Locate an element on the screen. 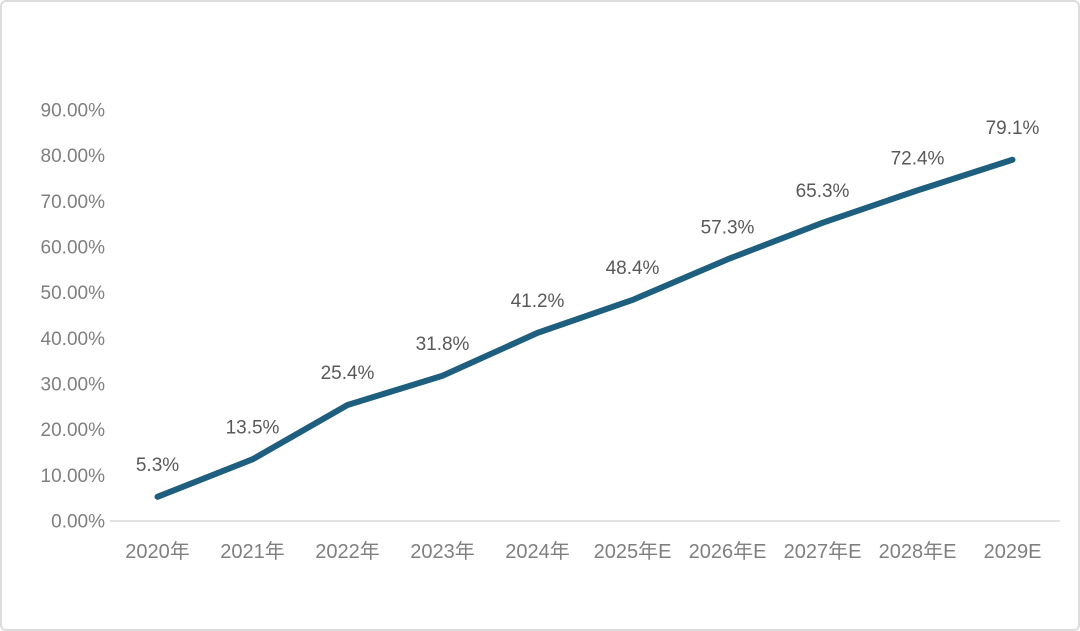  x-axis-category-label: 2029E is located at coordinates (1013, 552).